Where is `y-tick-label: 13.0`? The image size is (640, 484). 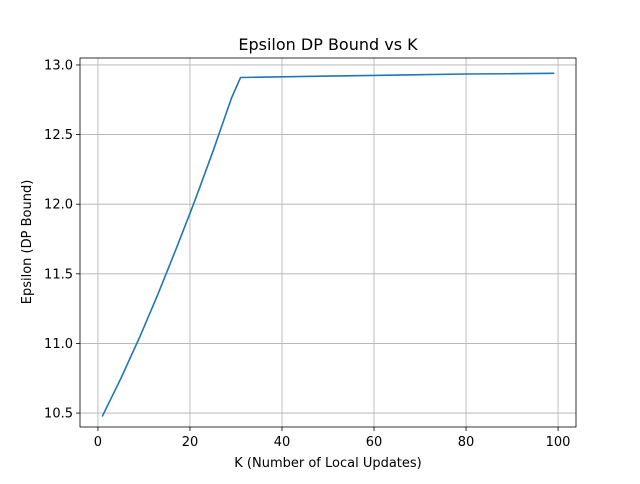
y-tick-label: 13.0 is located at coordinates (58, 65).